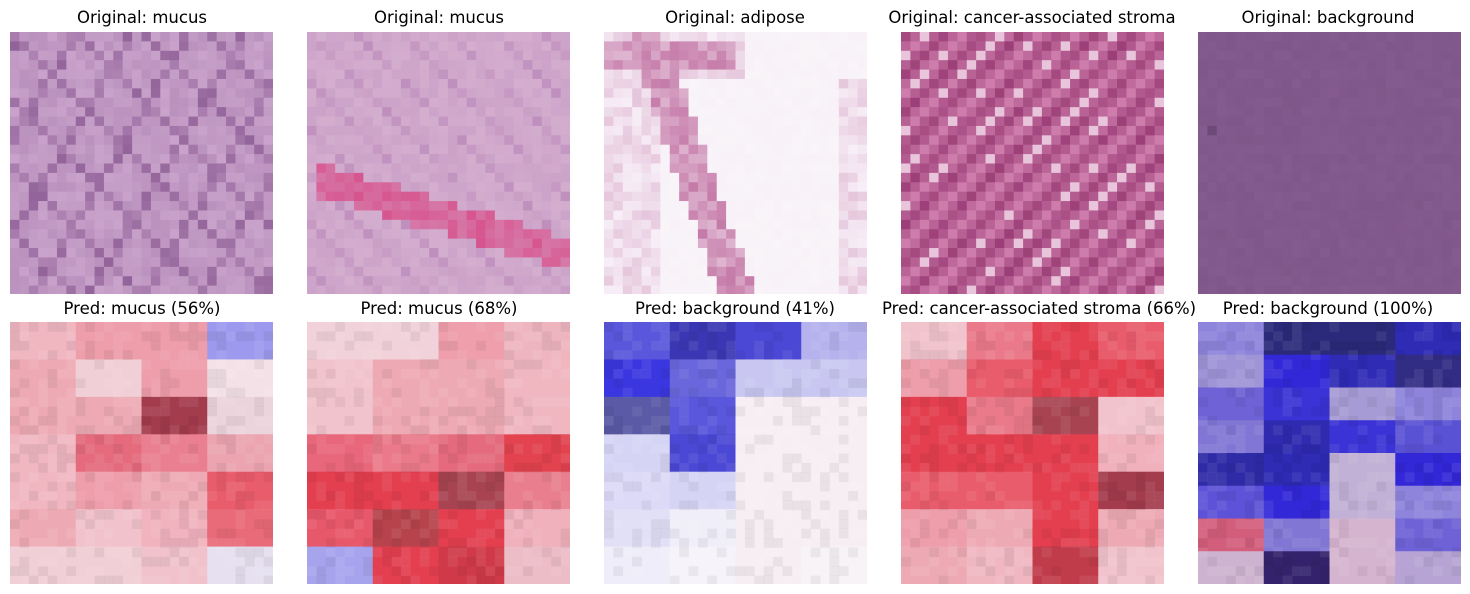  I want to click on original-title-5: Original: background, so click(1328, 17).